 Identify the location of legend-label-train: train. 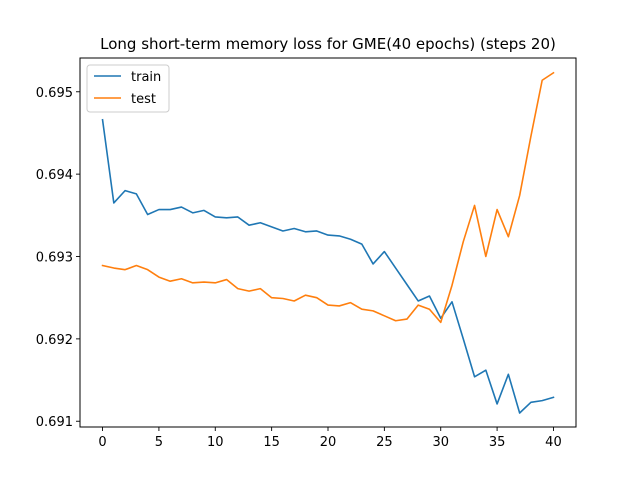
(146, 77).